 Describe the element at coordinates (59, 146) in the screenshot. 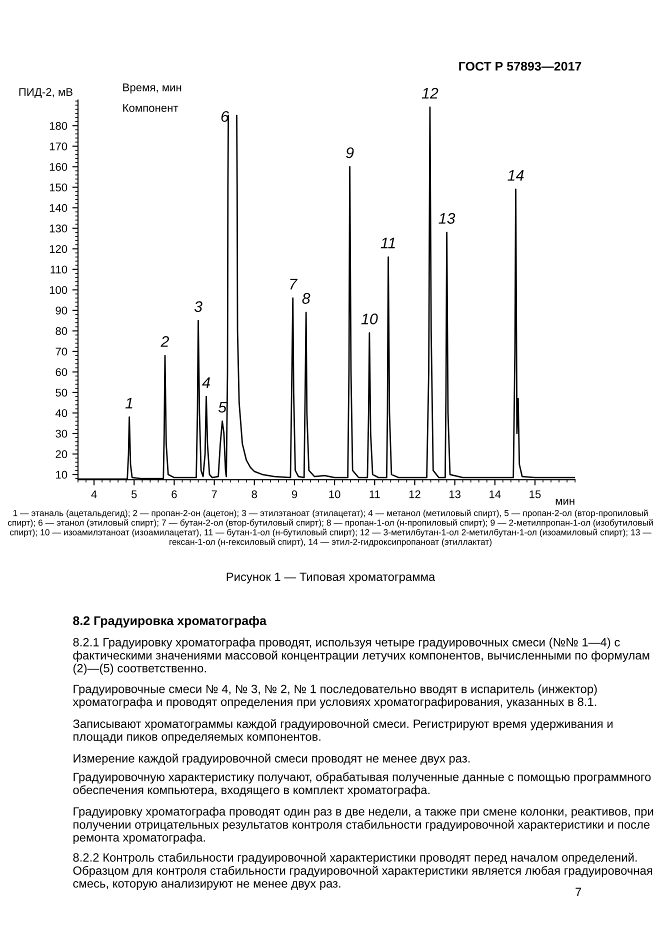

I see `y-tick-label: 170` at that location.